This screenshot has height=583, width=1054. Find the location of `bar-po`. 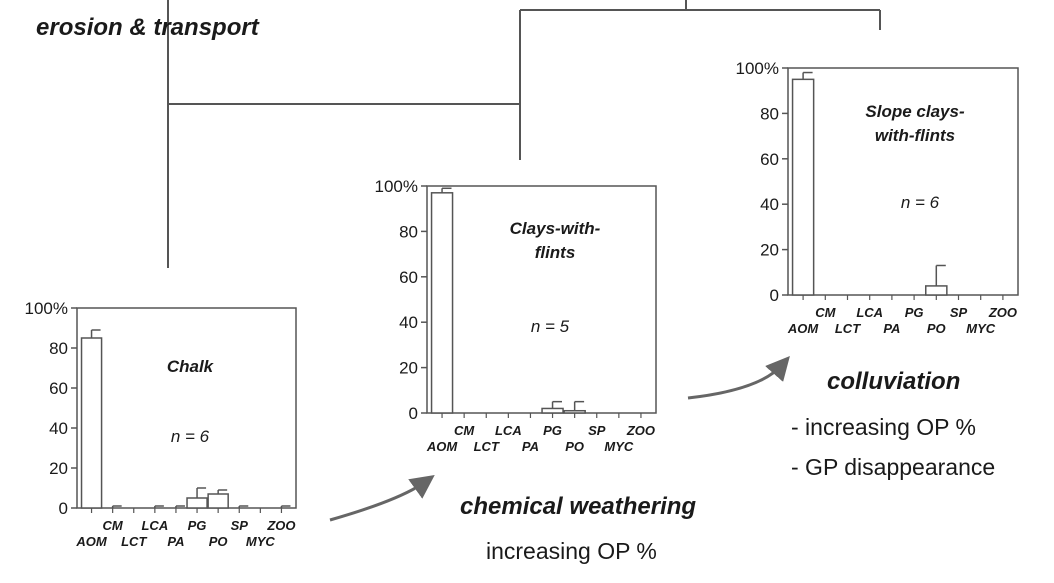

bar-po is located at coordinates (936, 290).